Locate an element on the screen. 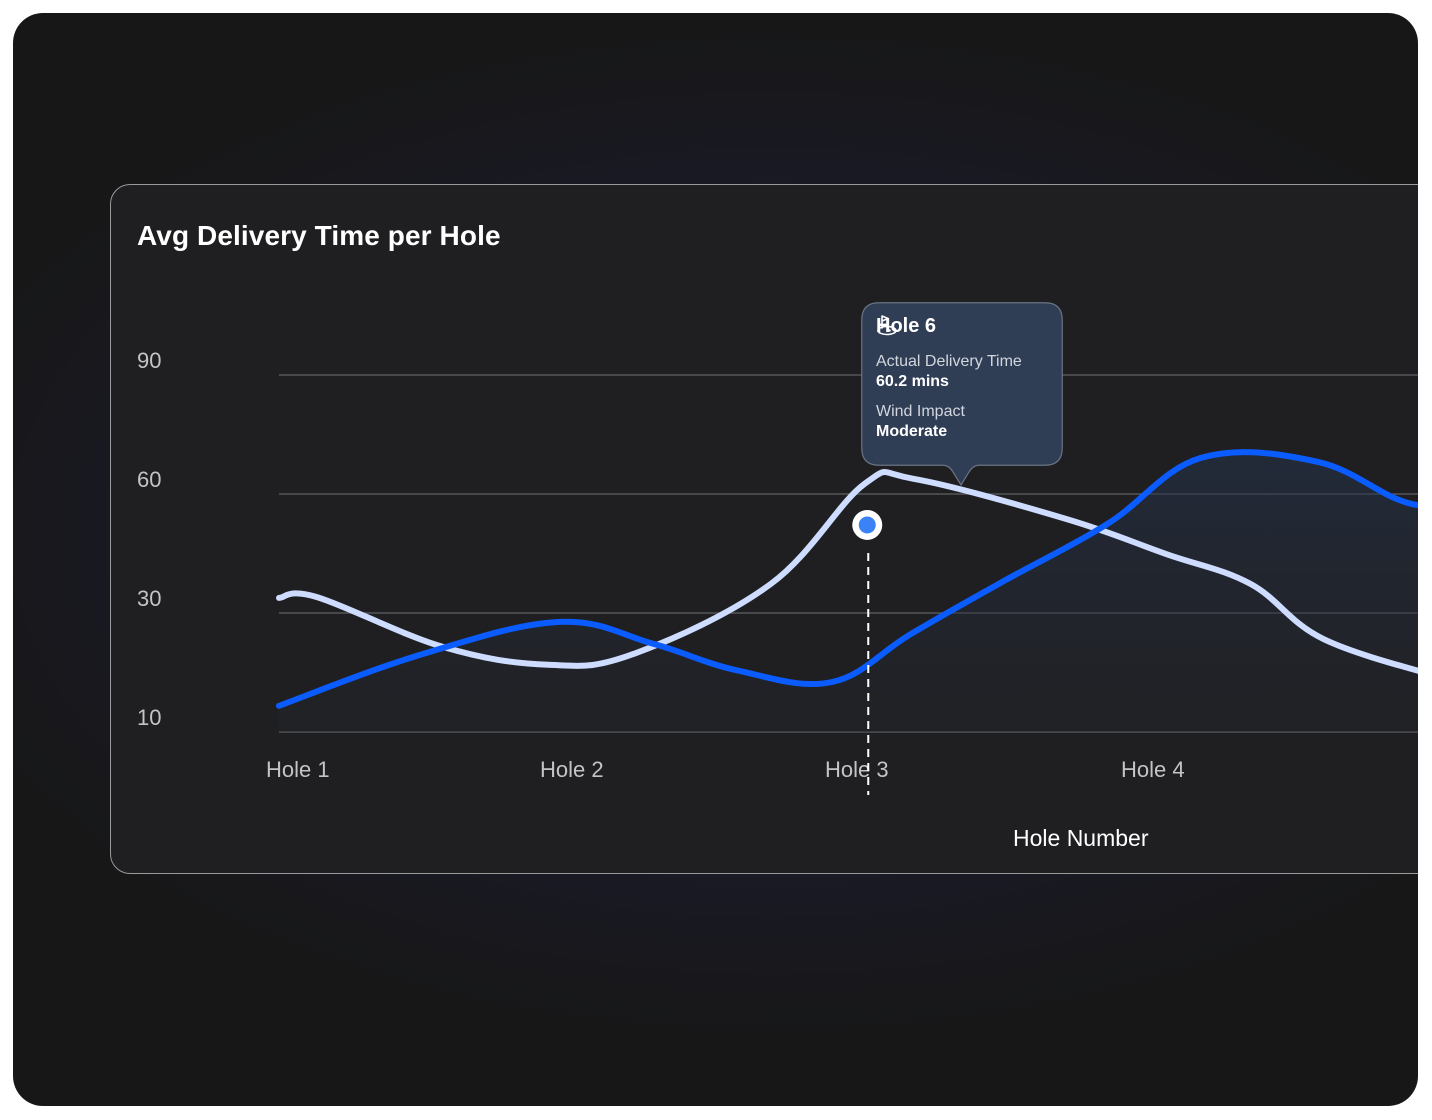 This screenshot has width=1432, height=1120. data-point-marker is located at coordinates (867, 524).